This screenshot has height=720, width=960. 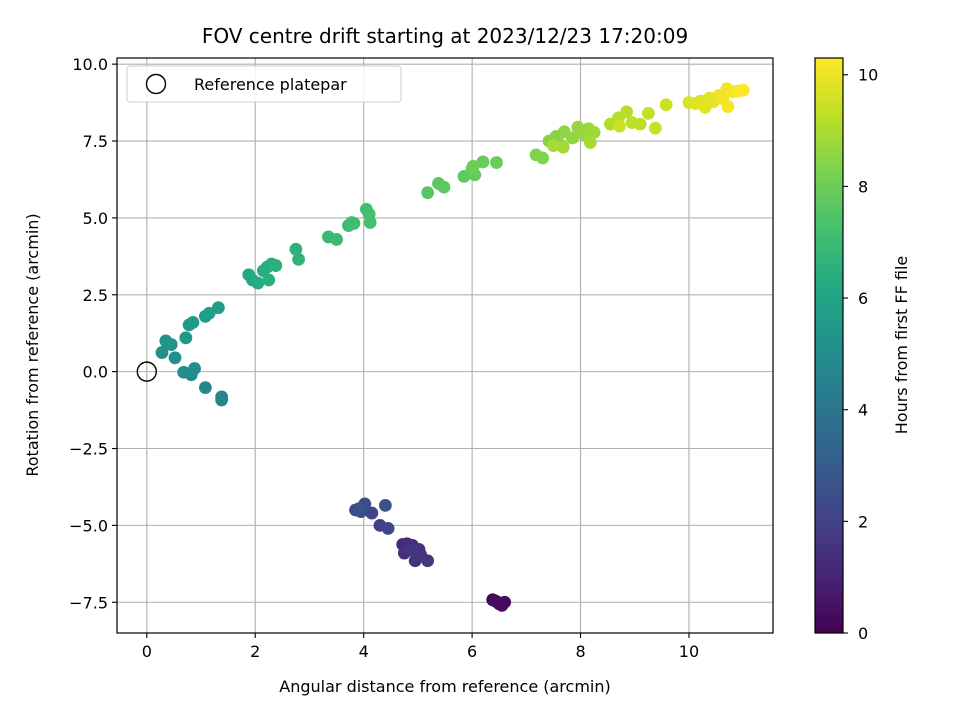 What do you see at coordinates (93, 333) in the screenshot?
I see `y-axis: −7.5 −5.0 −2.5 0.0 2.5 5.0 7.5 10.0` at bounding box center [93, 333].